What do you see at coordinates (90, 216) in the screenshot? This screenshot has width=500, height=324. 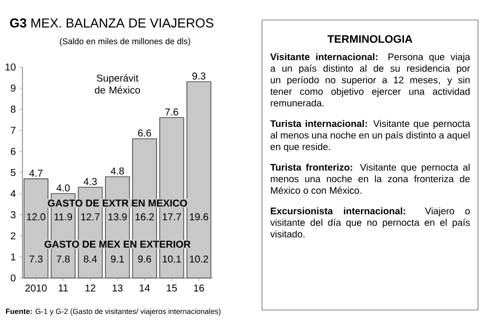 I see `annotation: 12.7` at bounding box center [90, 216].